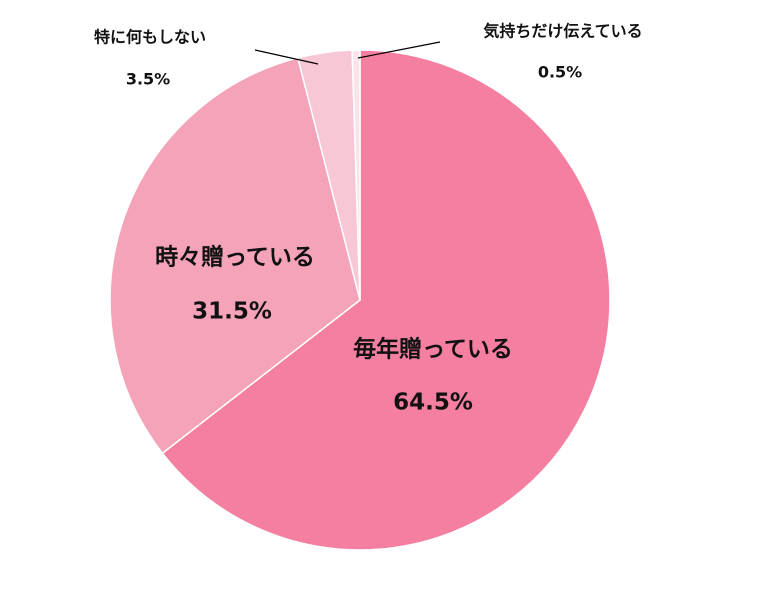 This screenshot has height=600, width=760. What do you see at coordinates (433, 349) in the screenshot?
I see `slice-label: 毎年贈っている` at bounding box center [433, 349].